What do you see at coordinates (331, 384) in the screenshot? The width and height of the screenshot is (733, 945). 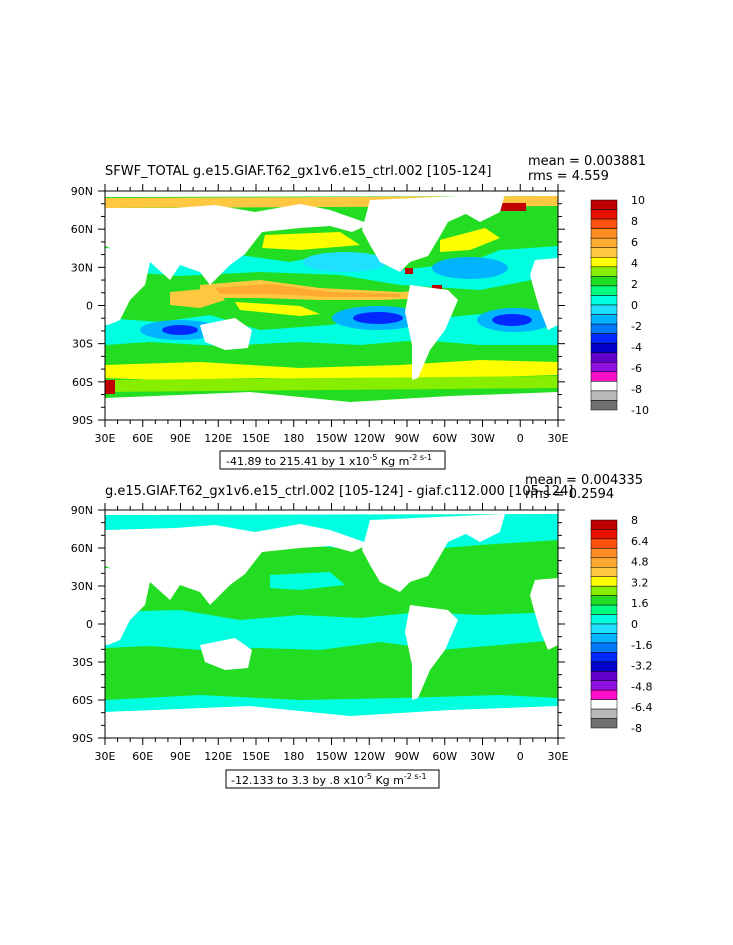 I see `panel-1-so-band-green` at bounding box center [331, 384].